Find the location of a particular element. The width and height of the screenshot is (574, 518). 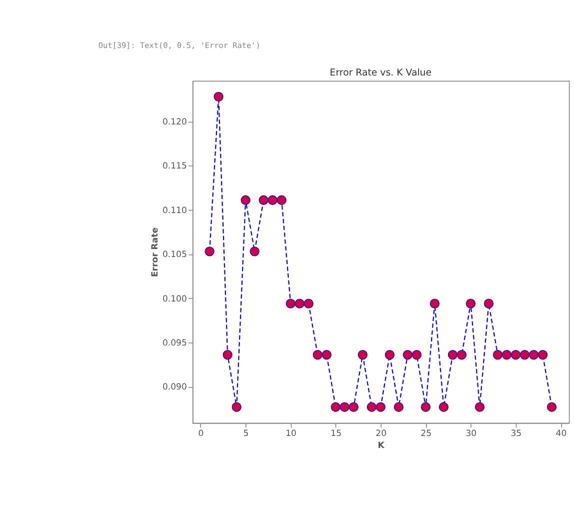

x-tick-label: 5 is located at coordinates (246, 434).